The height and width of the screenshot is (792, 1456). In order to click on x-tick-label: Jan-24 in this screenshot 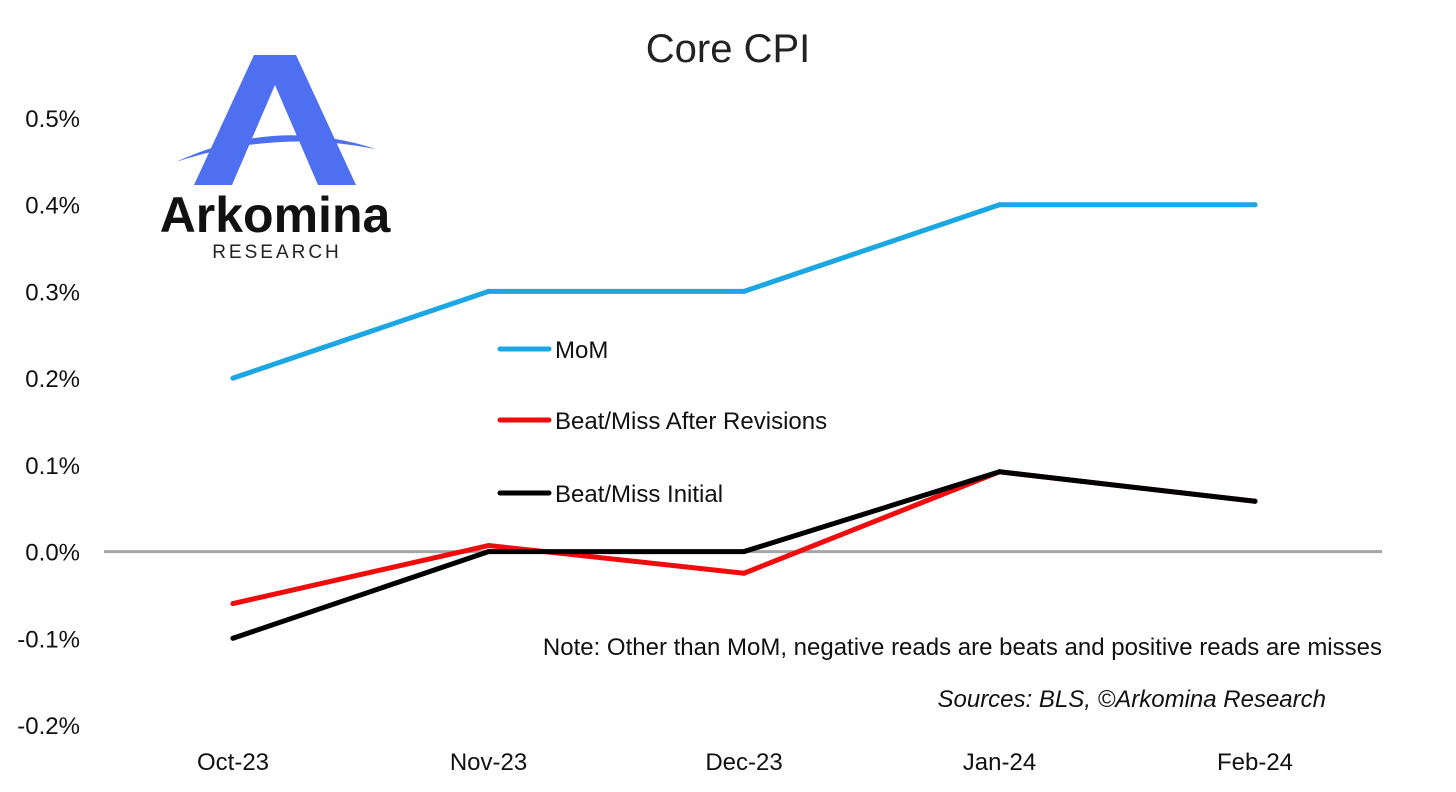, I will do `click(999, 762)`.